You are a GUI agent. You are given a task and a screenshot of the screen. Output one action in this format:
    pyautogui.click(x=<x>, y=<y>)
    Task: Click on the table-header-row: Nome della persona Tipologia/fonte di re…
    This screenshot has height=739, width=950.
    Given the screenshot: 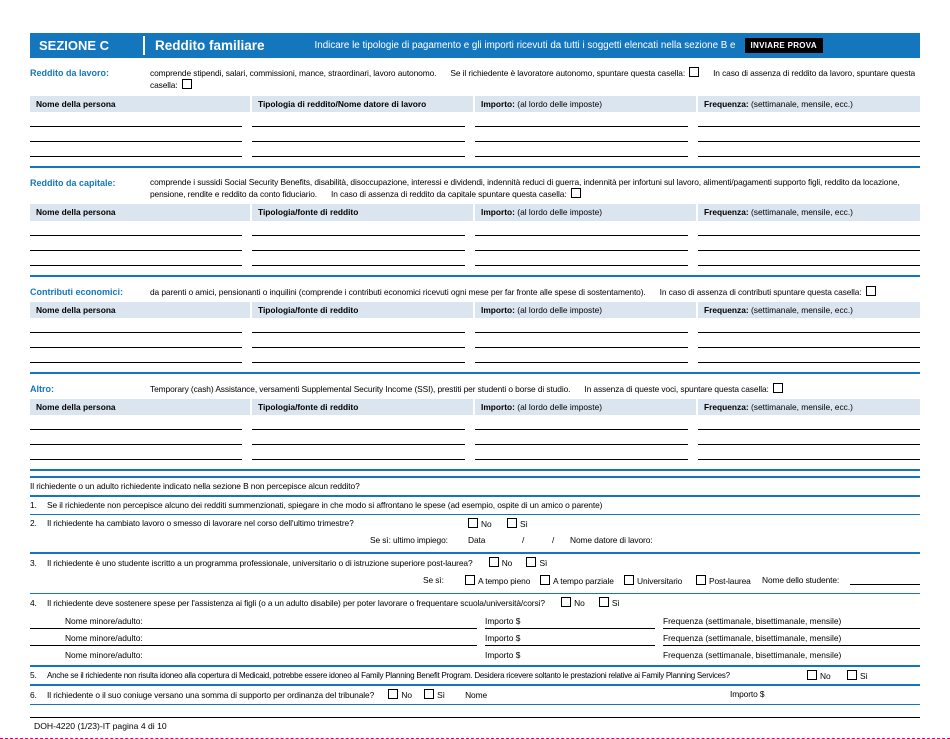 What is the action you would take?
    pyautogui.click(x=475, y=212)
    